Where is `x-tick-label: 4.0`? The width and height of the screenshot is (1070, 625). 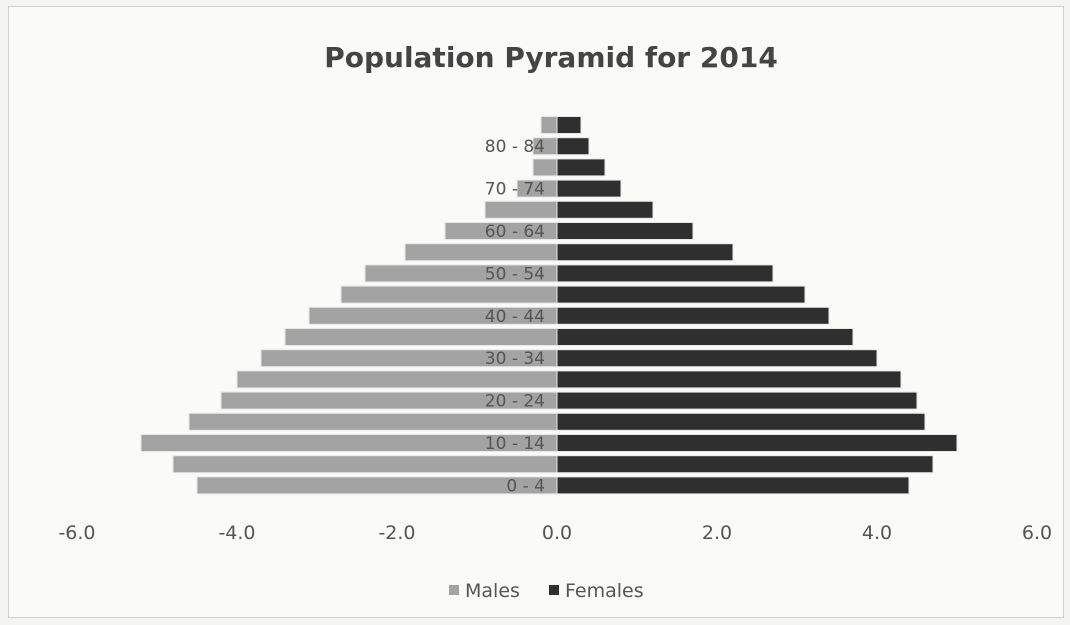 x-tick-label: 4.0 is located at coordinates (877, 533).